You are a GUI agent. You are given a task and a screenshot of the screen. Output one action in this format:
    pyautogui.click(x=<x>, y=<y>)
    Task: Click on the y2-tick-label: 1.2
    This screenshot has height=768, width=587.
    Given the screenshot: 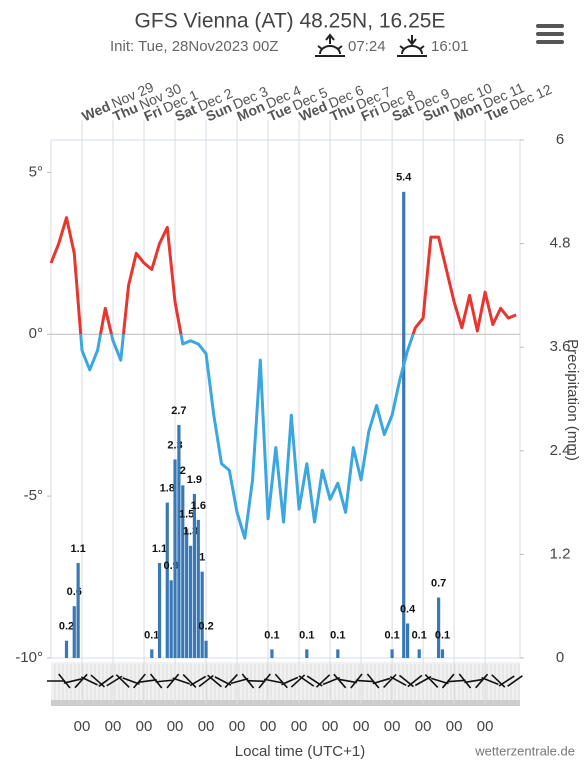 What is the action you would take?
    pyautogui.click(x=560, y=553)
    